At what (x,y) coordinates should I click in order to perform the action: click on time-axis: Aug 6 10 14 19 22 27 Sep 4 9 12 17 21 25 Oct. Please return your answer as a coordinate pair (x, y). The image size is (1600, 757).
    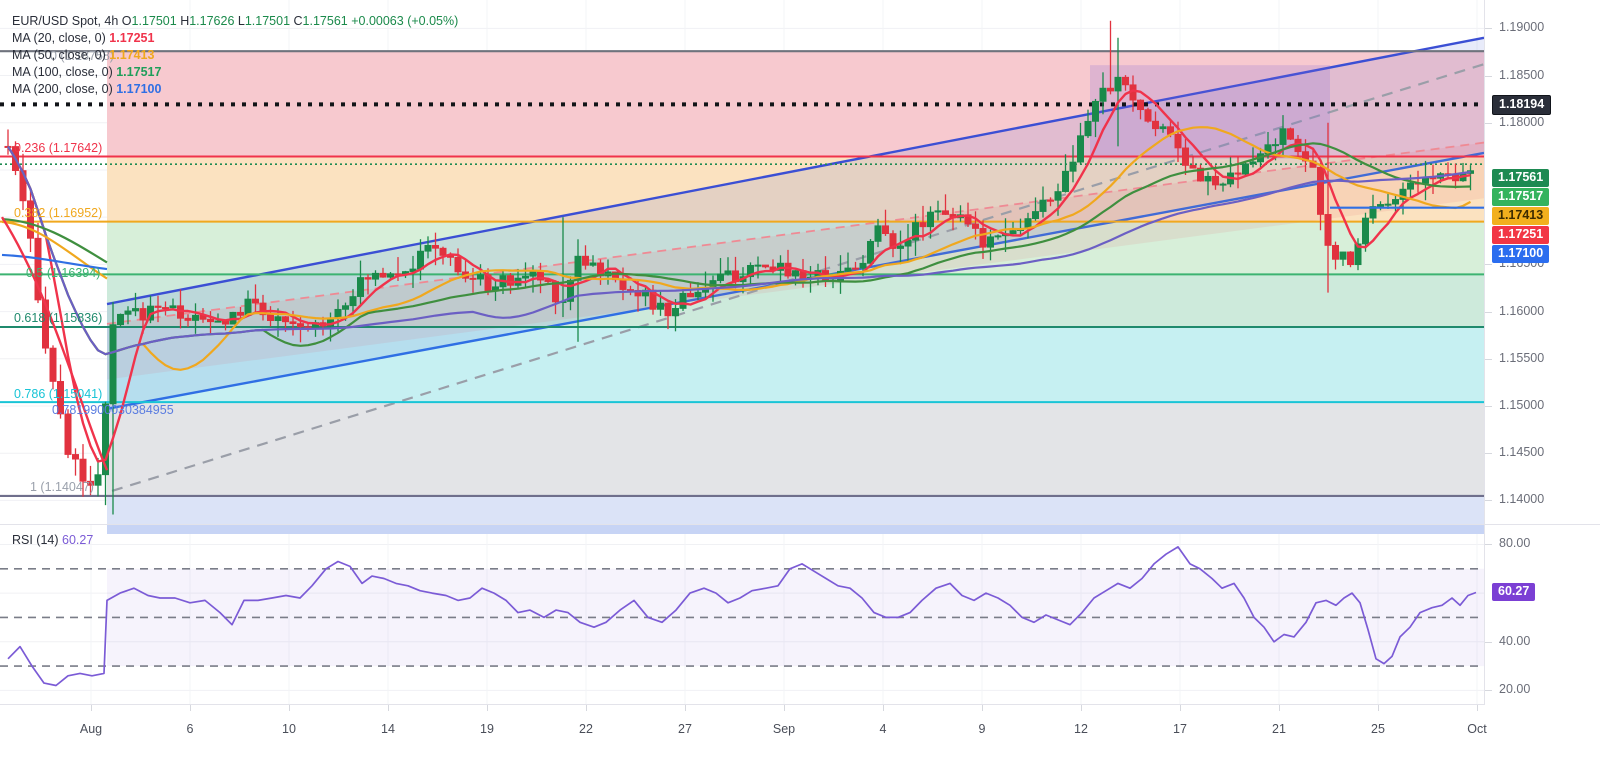
    Looking at the image, I should click on (800, 730).